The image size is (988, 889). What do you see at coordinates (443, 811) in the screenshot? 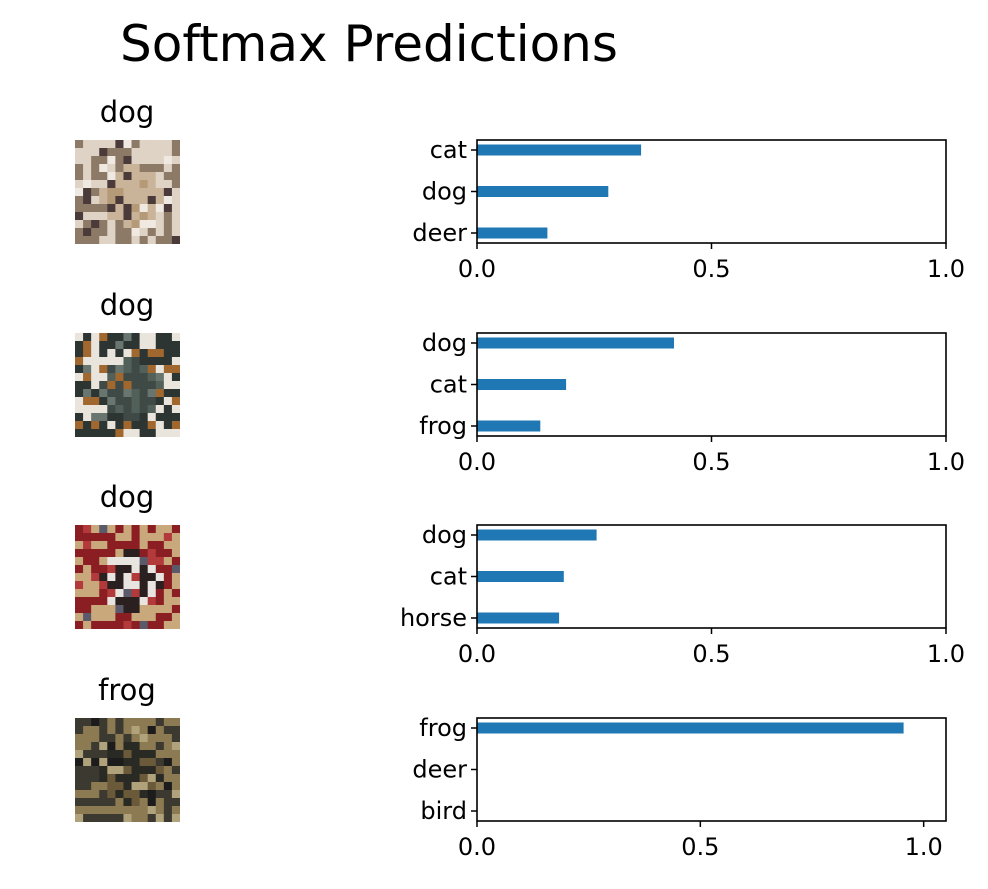
I see `y-tick-label: bird` at bounding box center [443, 811].